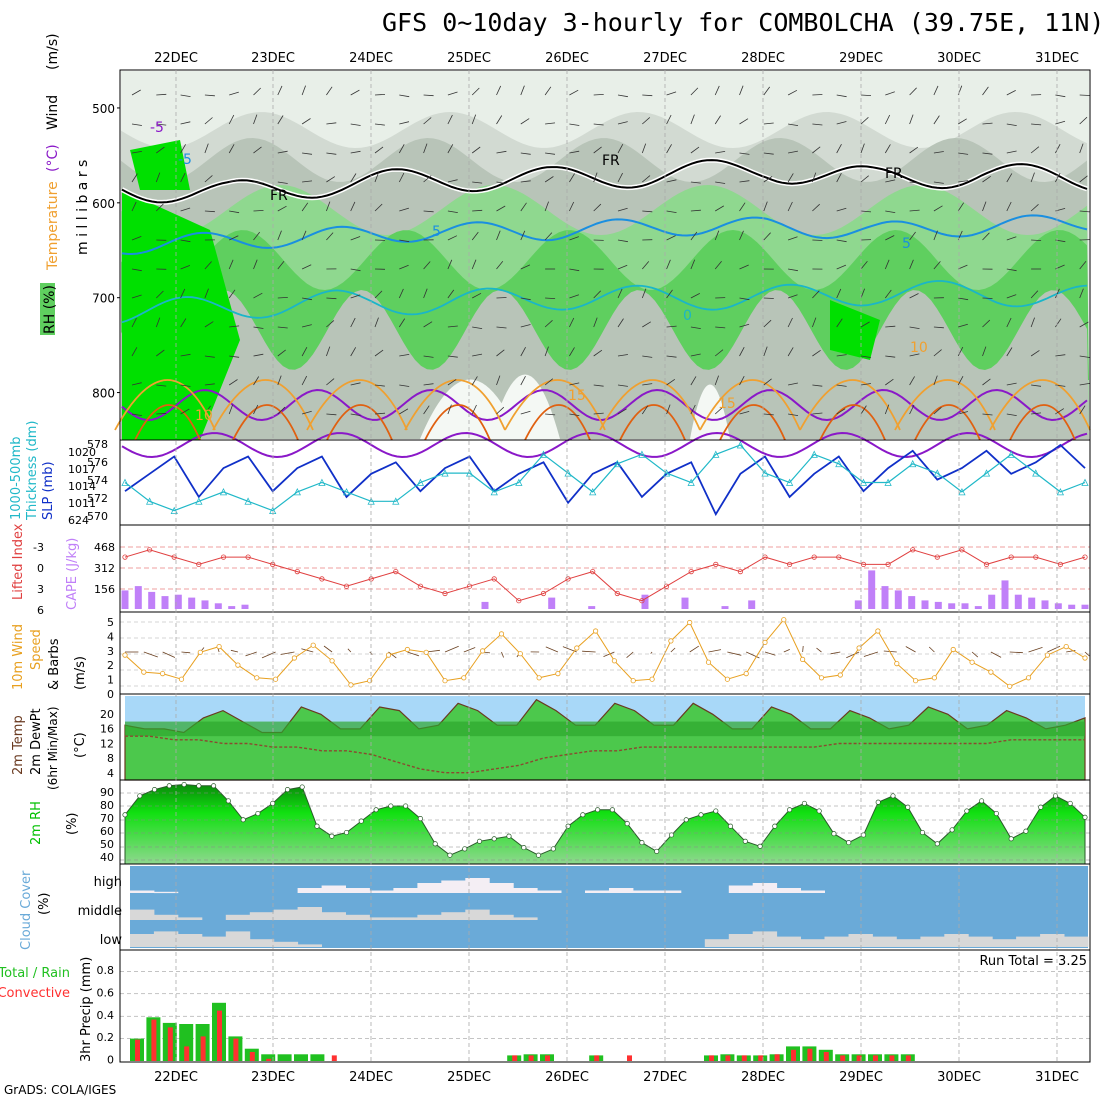 The height and width of the screenshot is (1100, 1100). Describe the element at coordinates (962, 491) in the screenshot. I see `thickness-point` at that location.